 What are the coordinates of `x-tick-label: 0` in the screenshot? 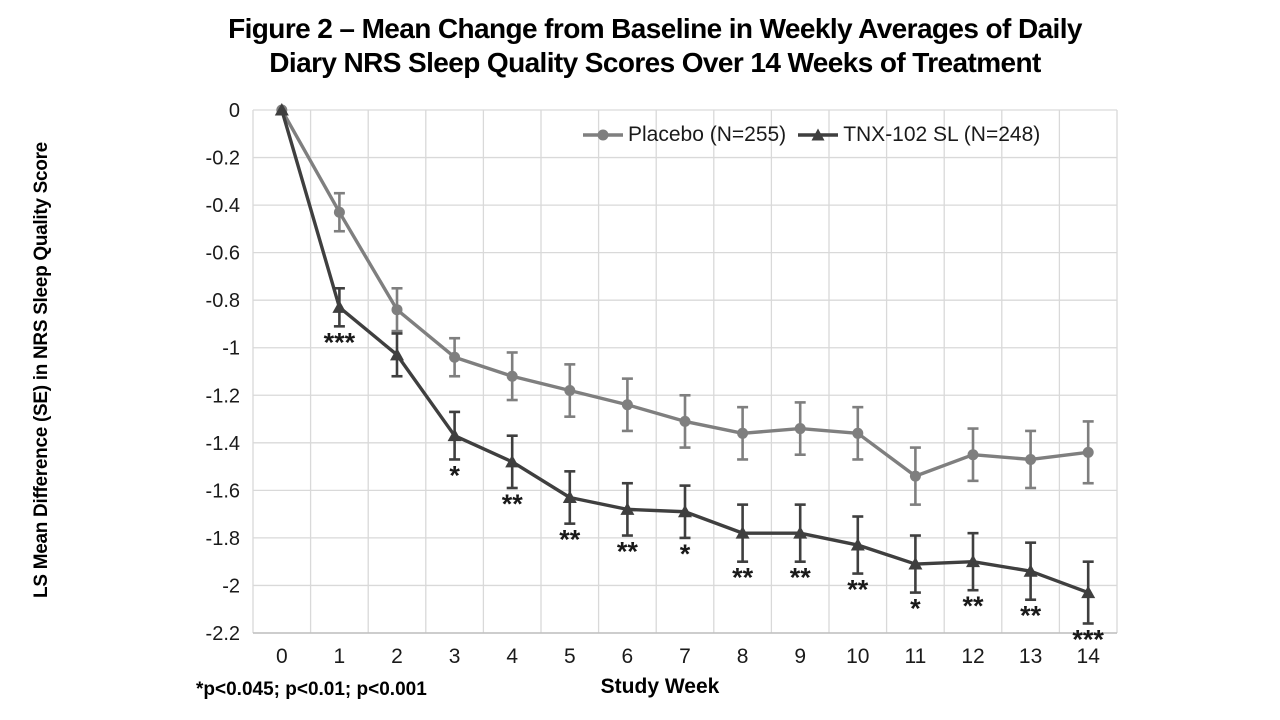 It's located at (282, 656).